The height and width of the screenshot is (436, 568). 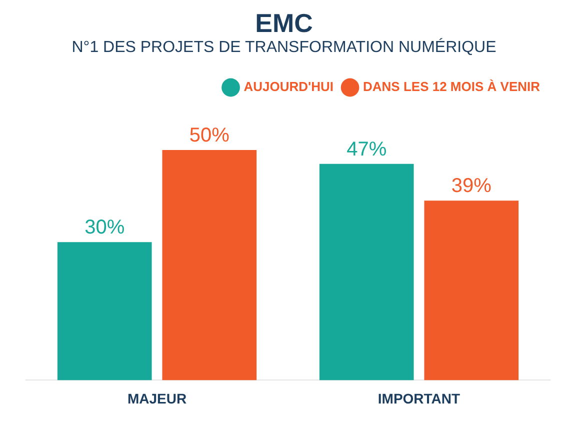 I want to click on chart-subtitle: N°1 DES PROJETS DE TRANSFORMATION NUMÉRIQUE, so click(x=284, y=48).